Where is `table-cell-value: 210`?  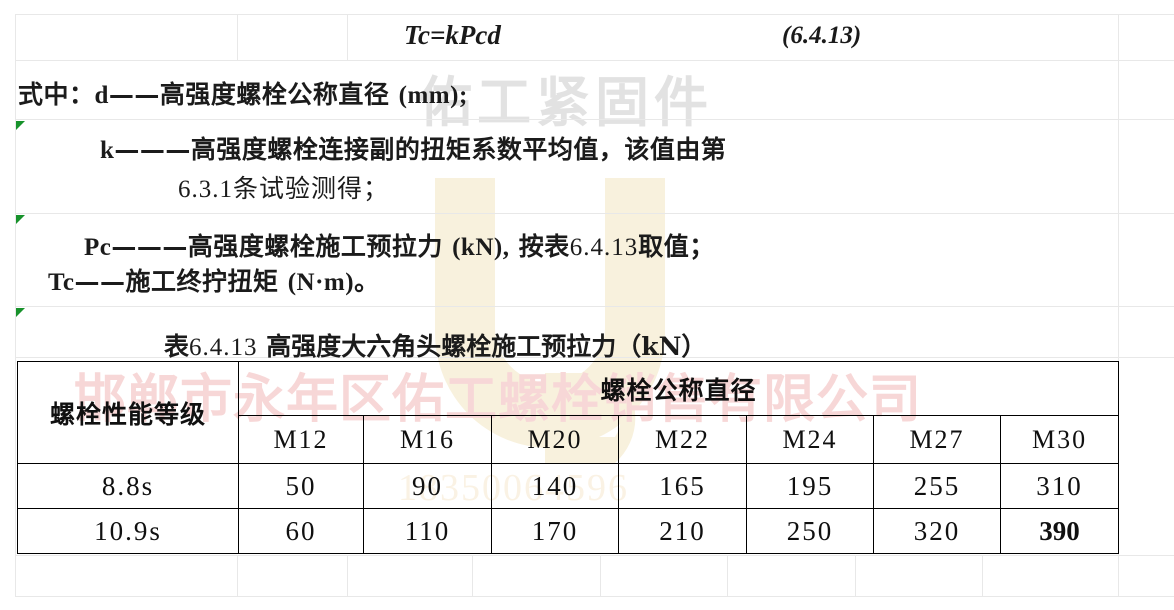 table-cell-value: 210 is located at coordinates (682, 531).